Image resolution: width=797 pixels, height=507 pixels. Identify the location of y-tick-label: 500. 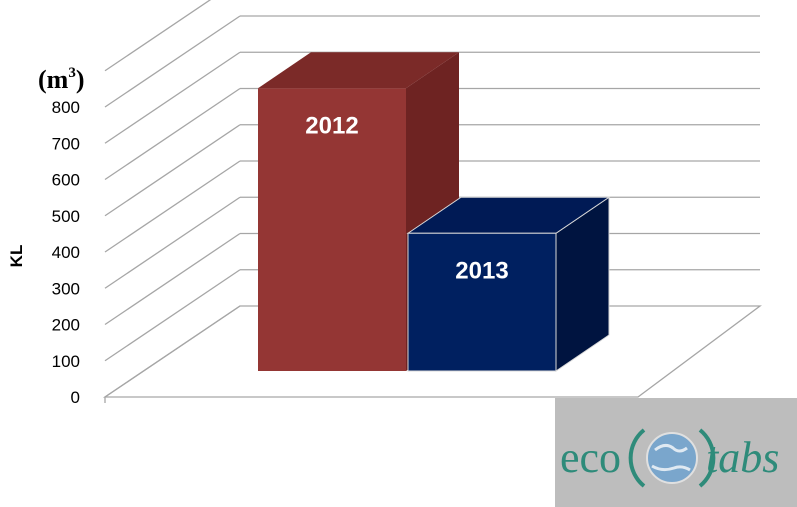
(66, 216).